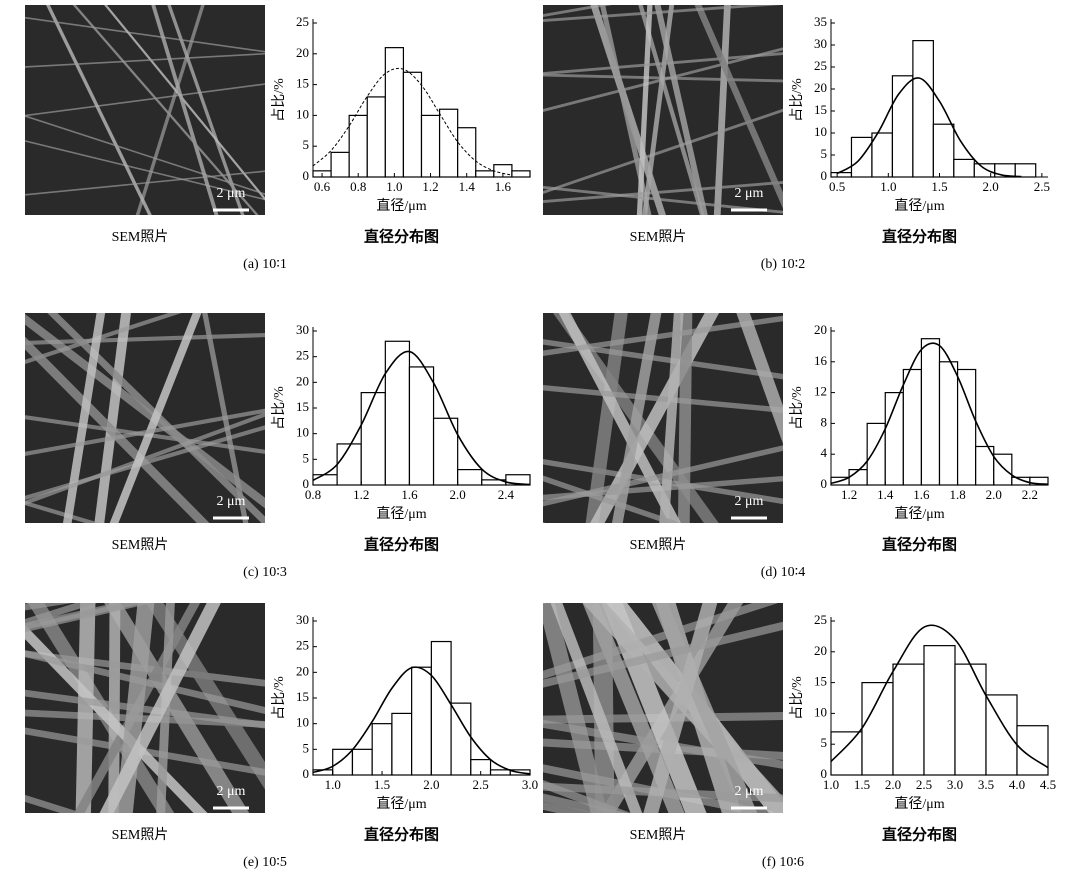  Describe the element at coordinates (849, 494) in the screenshot. I see `x-tick-label: 1.2` at that location.